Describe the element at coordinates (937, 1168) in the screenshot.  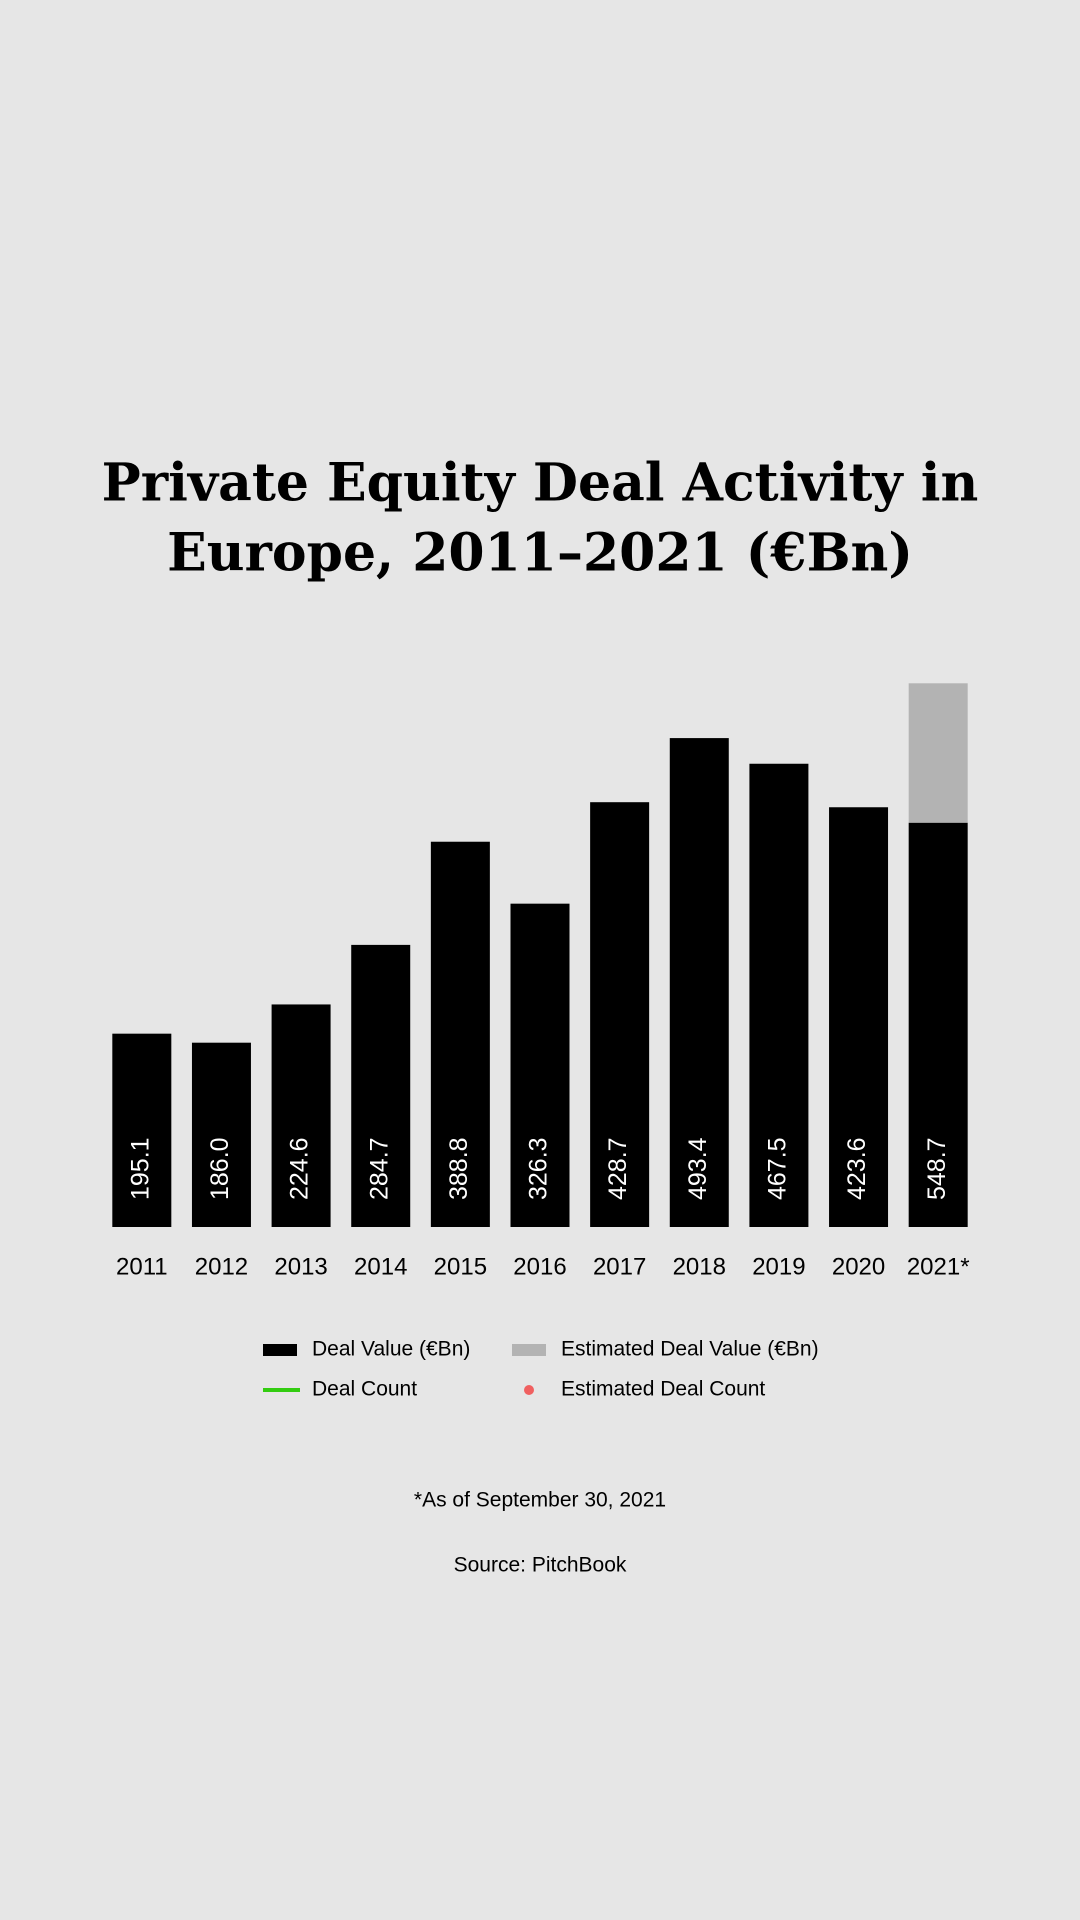
I see `bar-label: 548.7` at that location.